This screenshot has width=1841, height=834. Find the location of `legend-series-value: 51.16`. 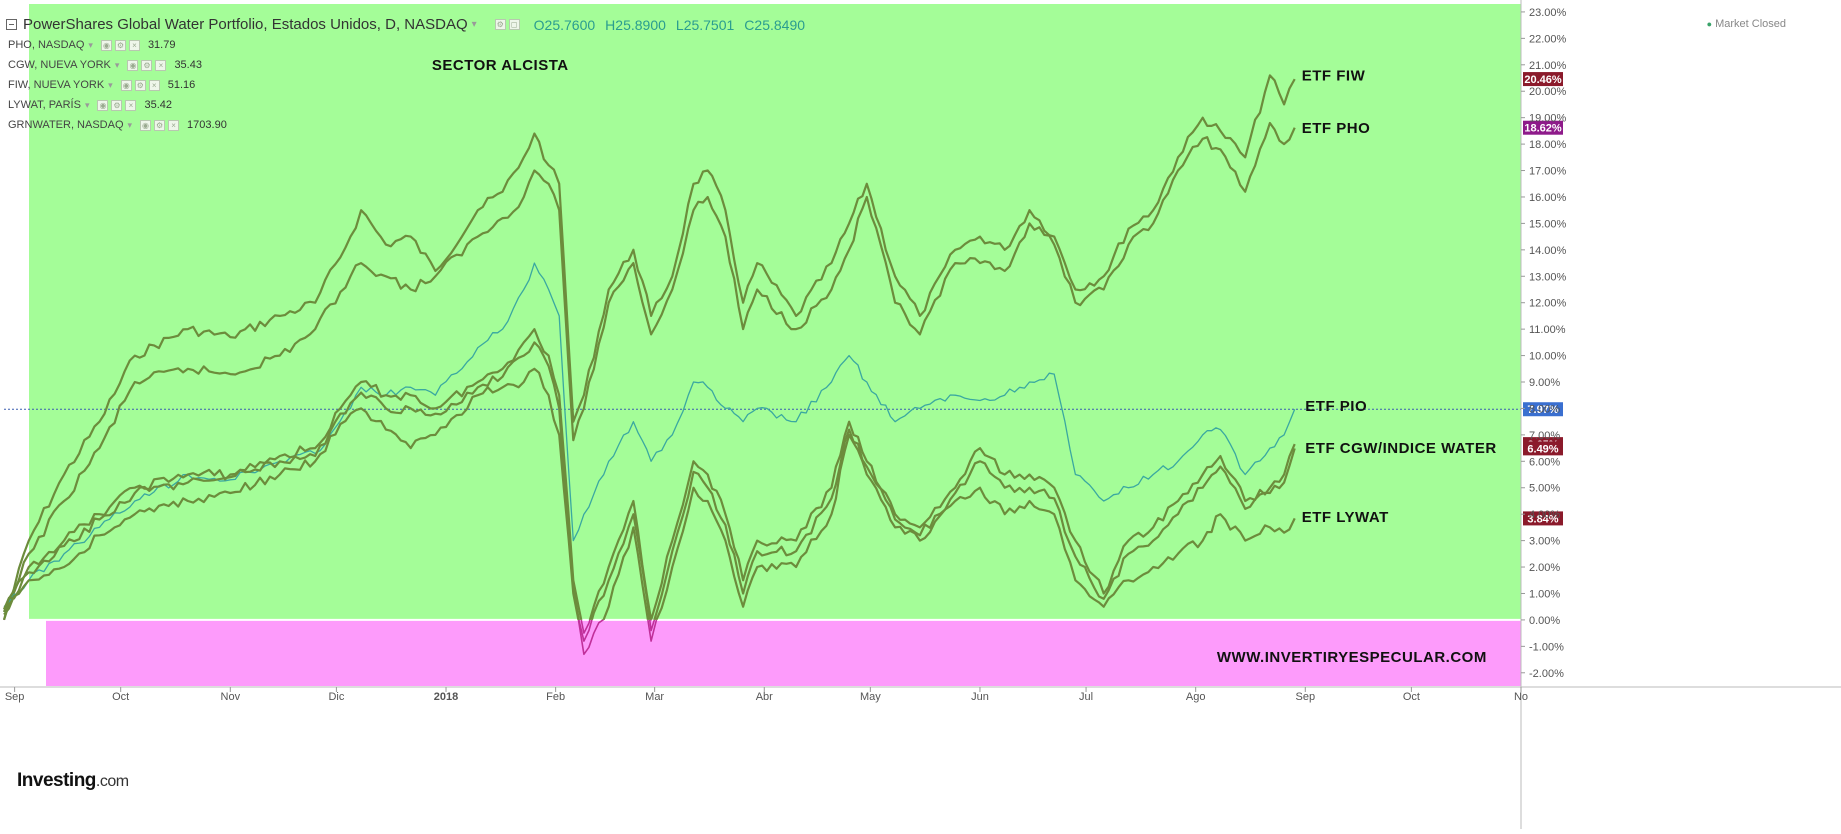

legend-series-value: 51.16 is located at coordinates (182, 85).